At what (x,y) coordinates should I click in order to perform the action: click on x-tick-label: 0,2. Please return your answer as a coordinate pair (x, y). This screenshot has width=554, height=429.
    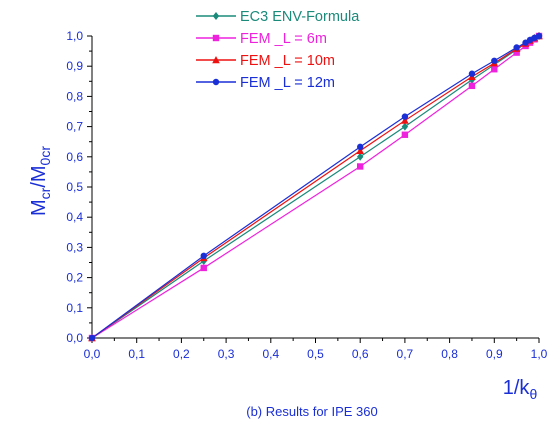
    Looking at the image, I should click on (181, 354).